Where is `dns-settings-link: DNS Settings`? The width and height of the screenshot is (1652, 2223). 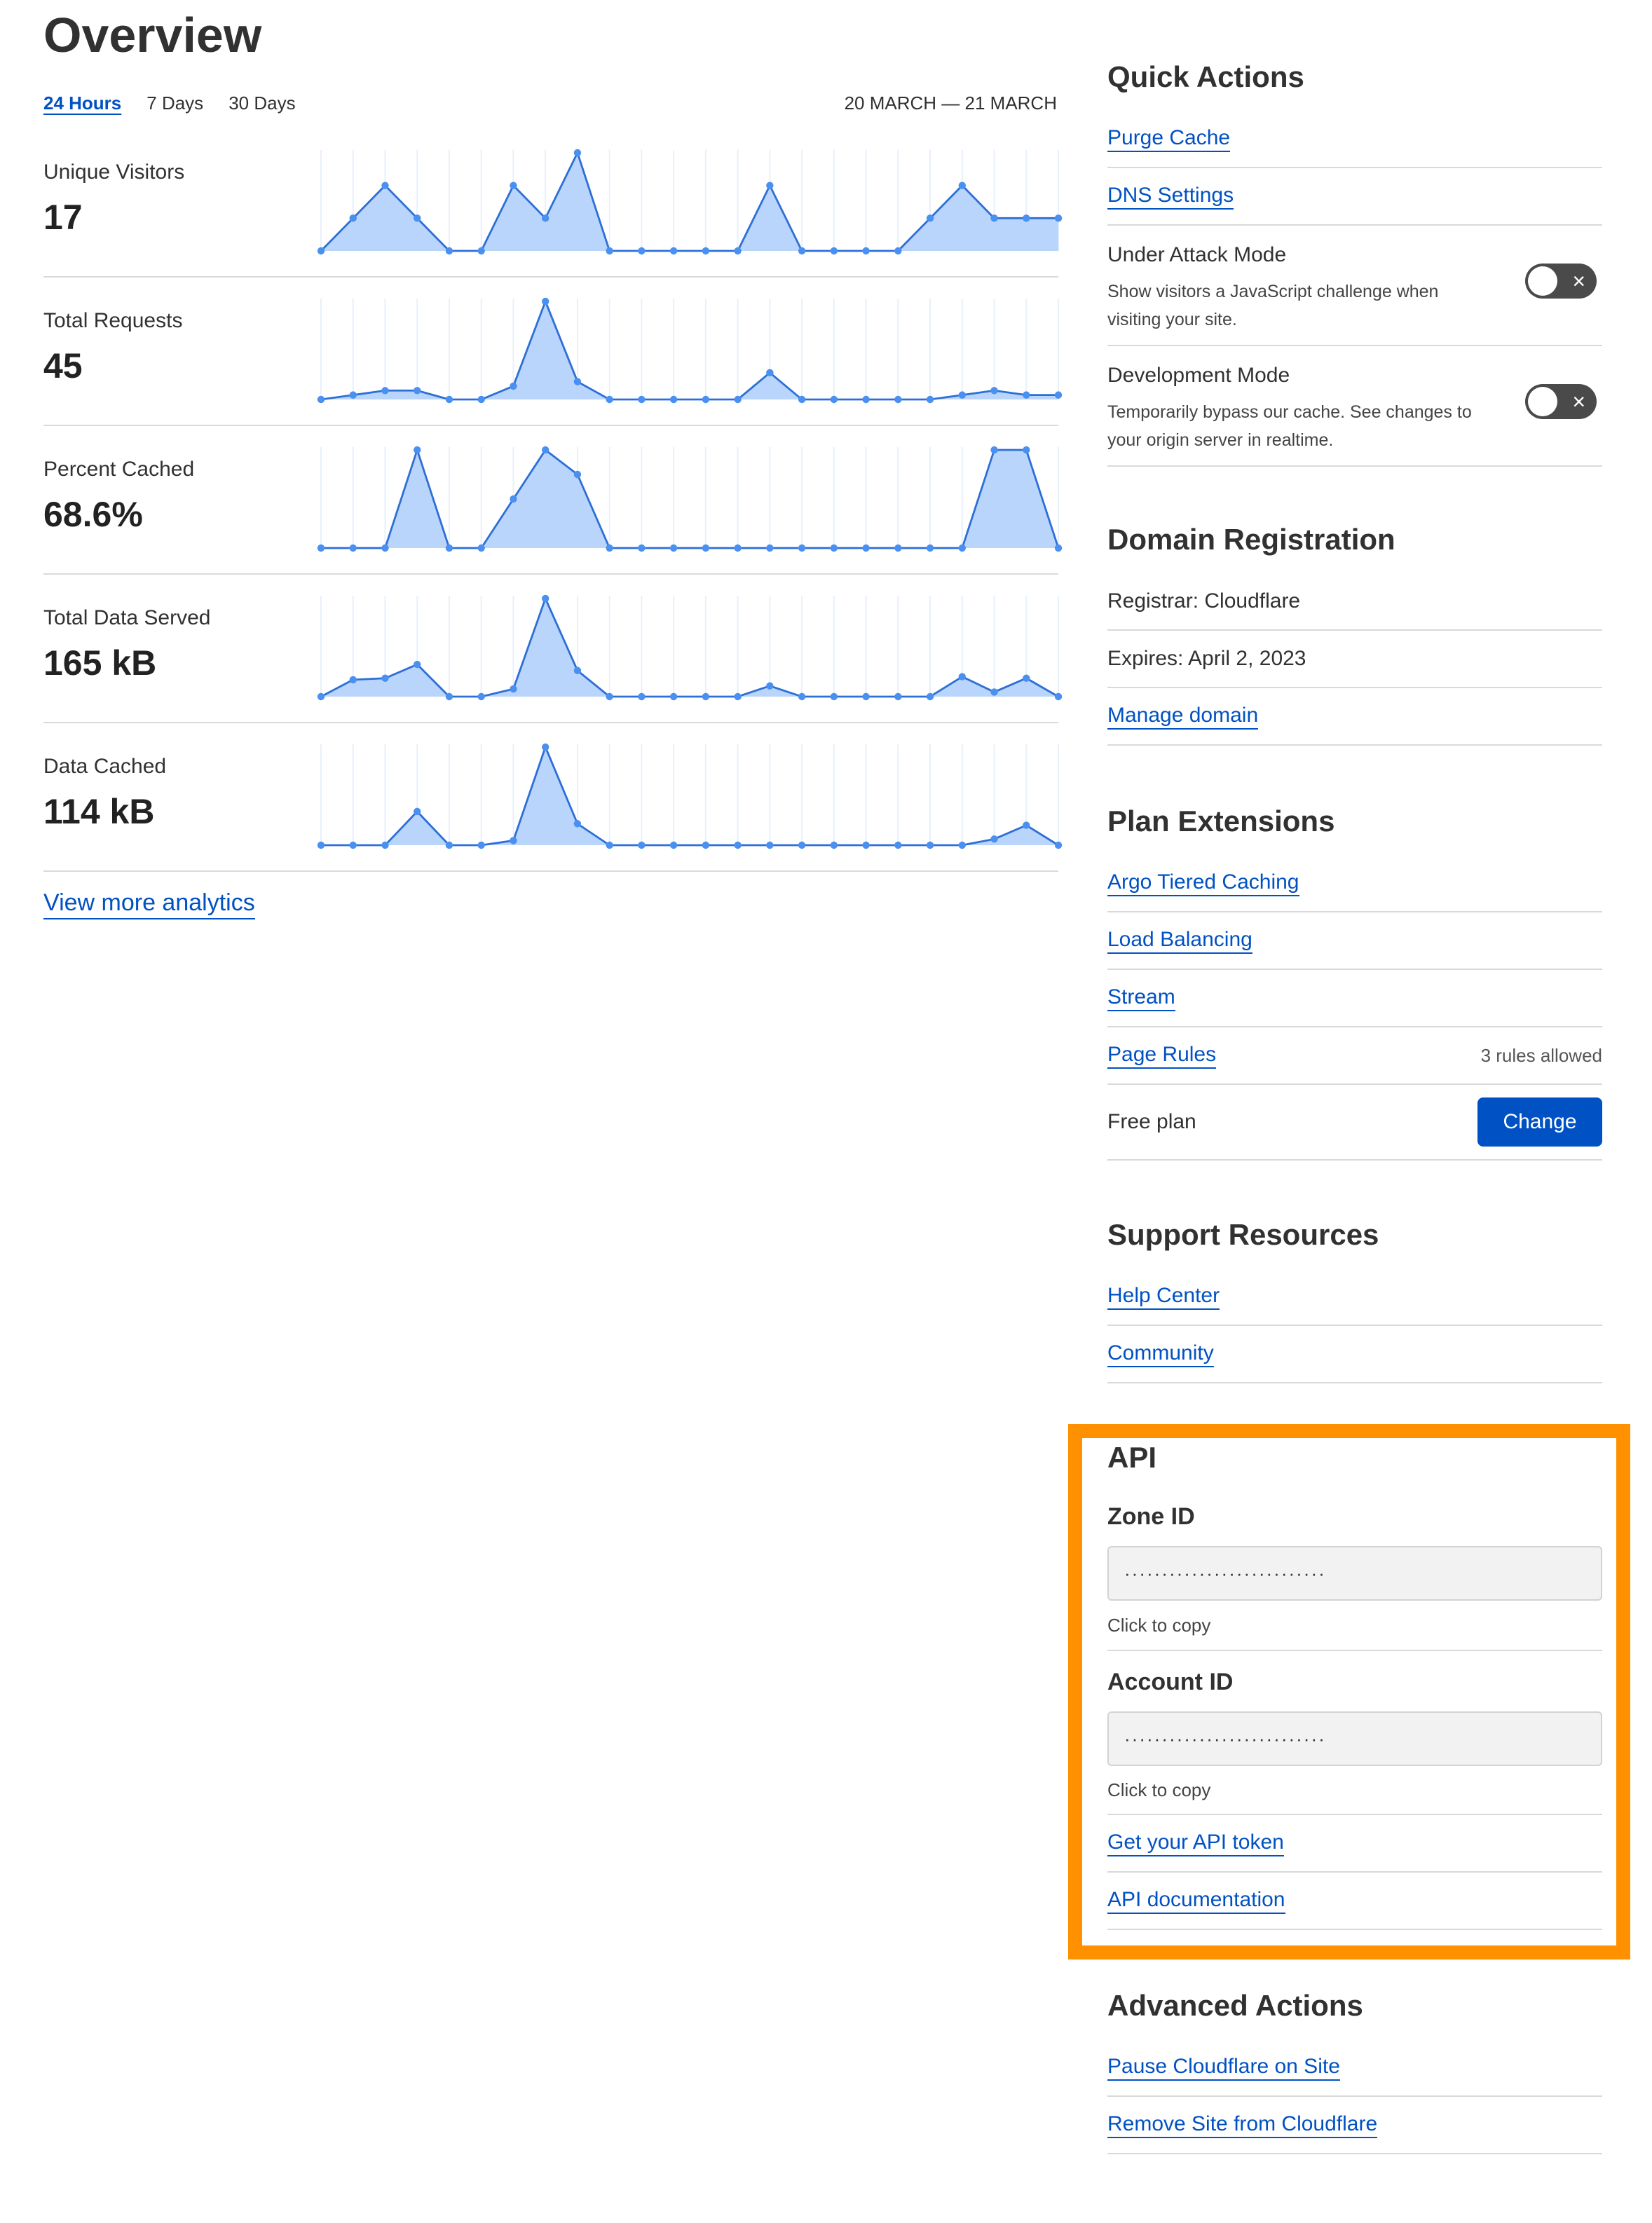
dns-settings-link: DNS Settings is located at coordinates (1170, 196).